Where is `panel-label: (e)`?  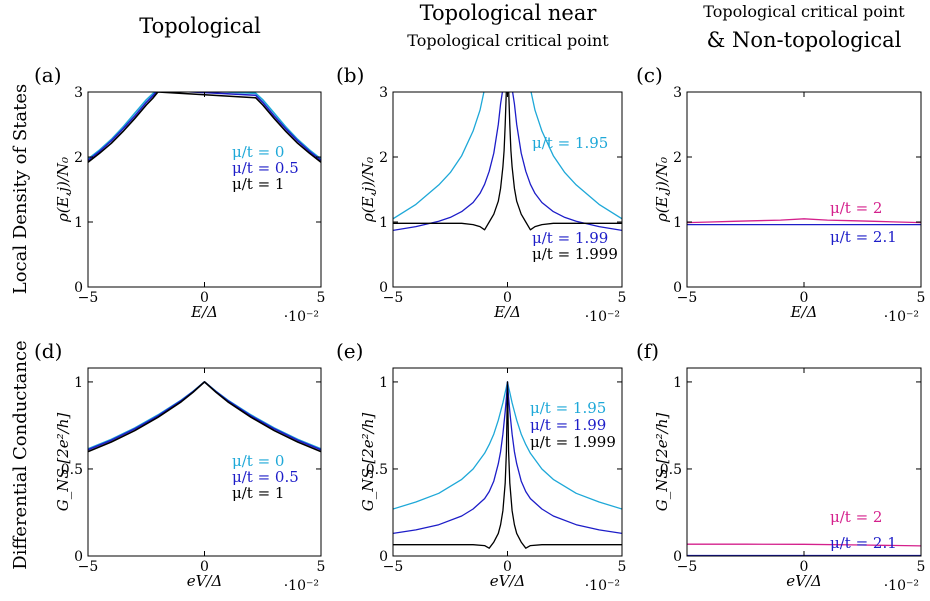
panel-label: (e) is located at coordinates (349, 351).